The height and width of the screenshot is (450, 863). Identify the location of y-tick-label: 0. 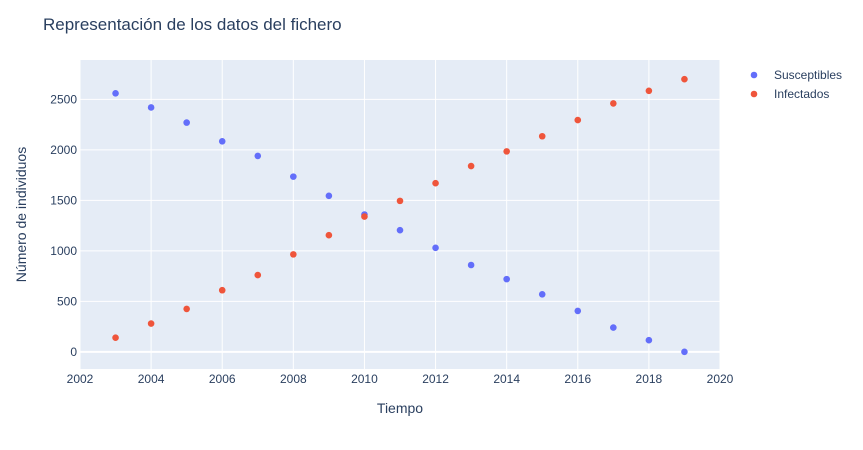
(73, 352).